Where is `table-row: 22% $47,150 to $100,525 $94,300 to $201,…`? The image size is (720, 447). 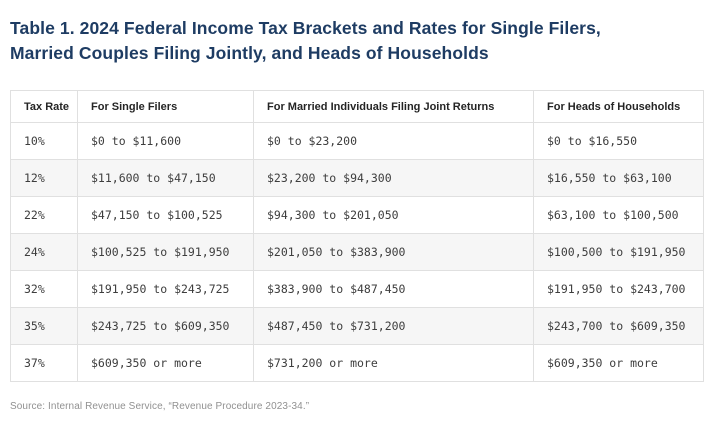 table-row: 22% $47,150 to $100,525 $94,300 to $201,… is located at coordinates (357, 215).